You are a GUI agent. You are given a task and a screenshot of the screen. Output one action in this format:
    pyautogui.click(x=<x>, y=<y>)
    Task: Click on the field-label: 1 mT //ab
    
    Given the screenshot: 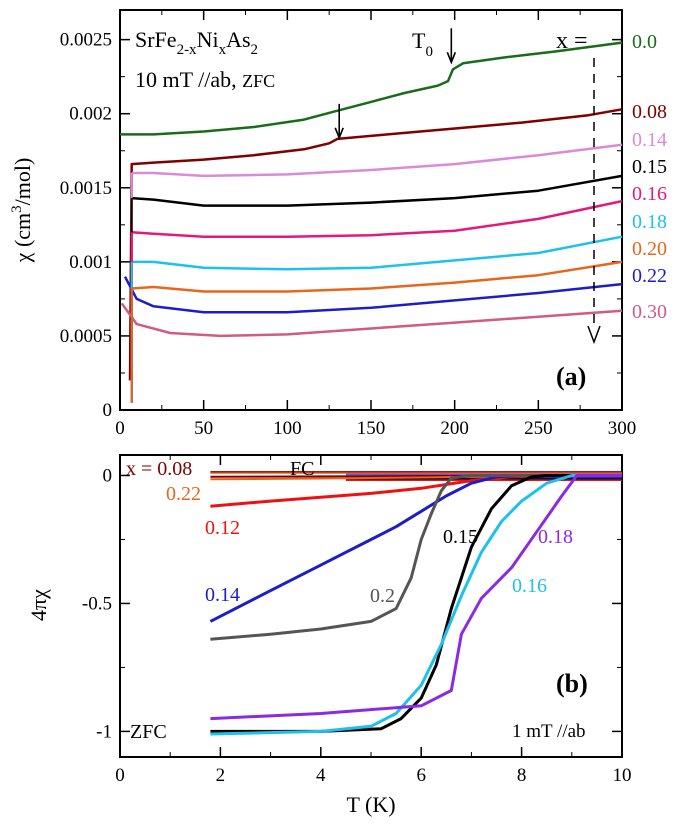 What is the action you would take?
    pyautogui.click(x=549, y=731)
    